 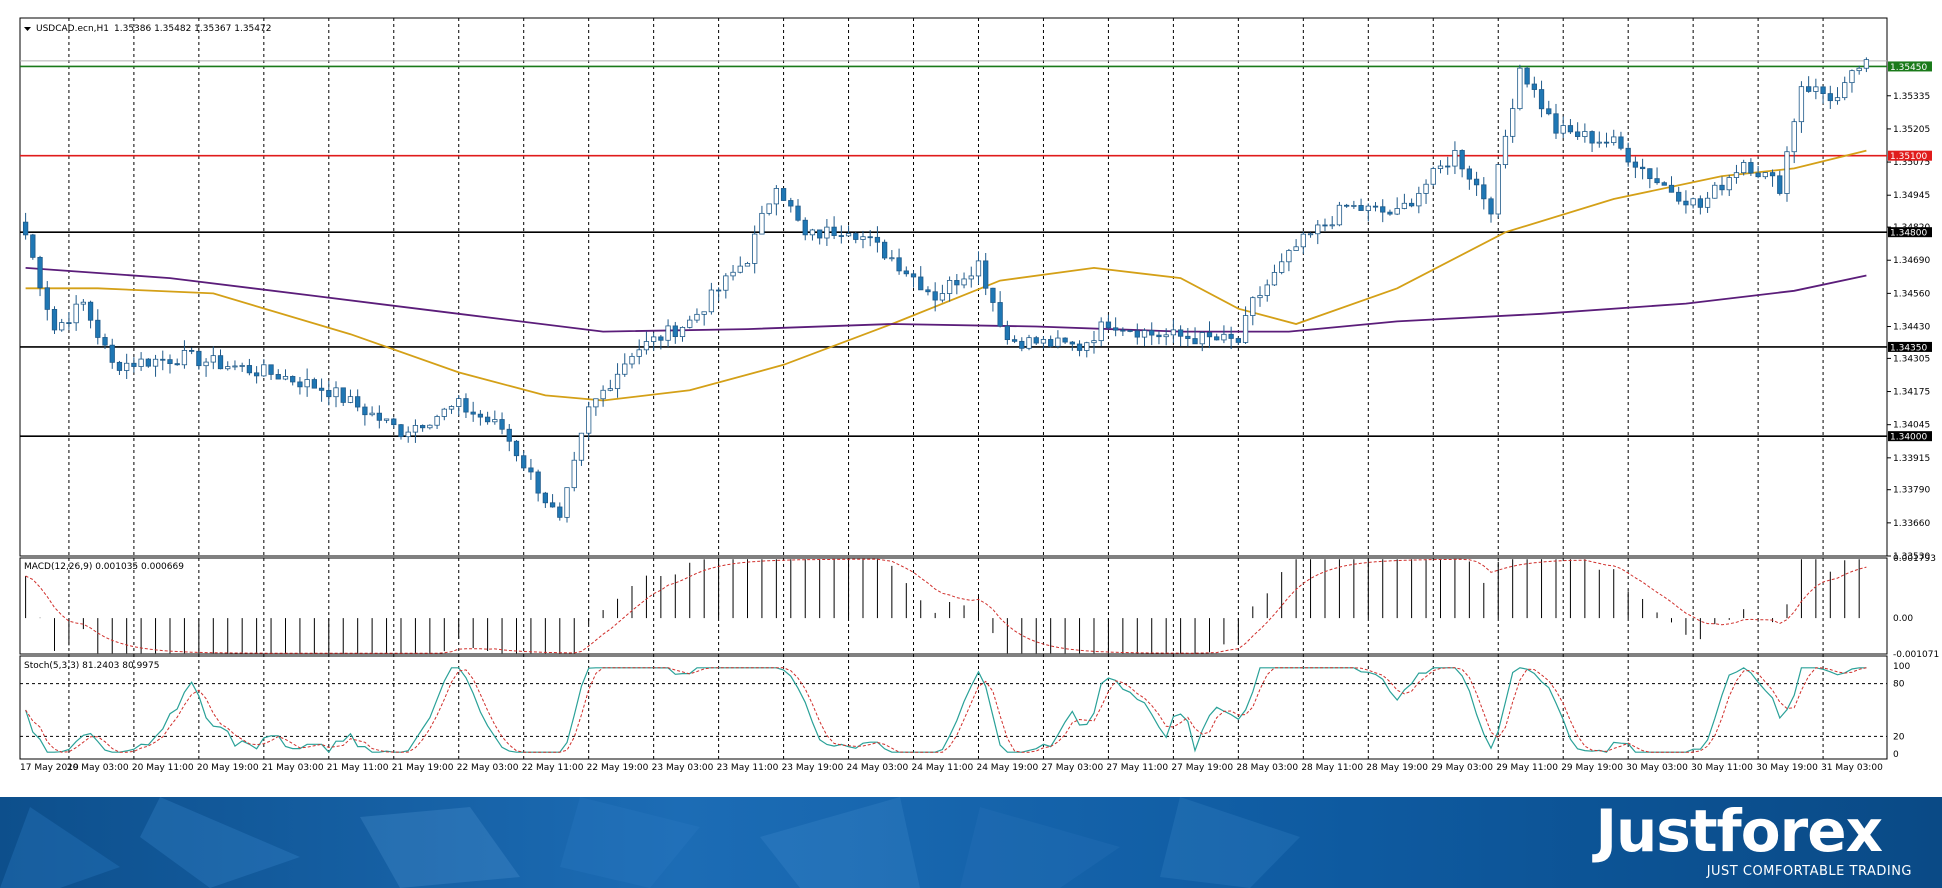 What do you see at coordinates (965, 711) in the screenshot?
I see `stochastic-indicator: 100 80 20 0` at bounding box center [965, 711].